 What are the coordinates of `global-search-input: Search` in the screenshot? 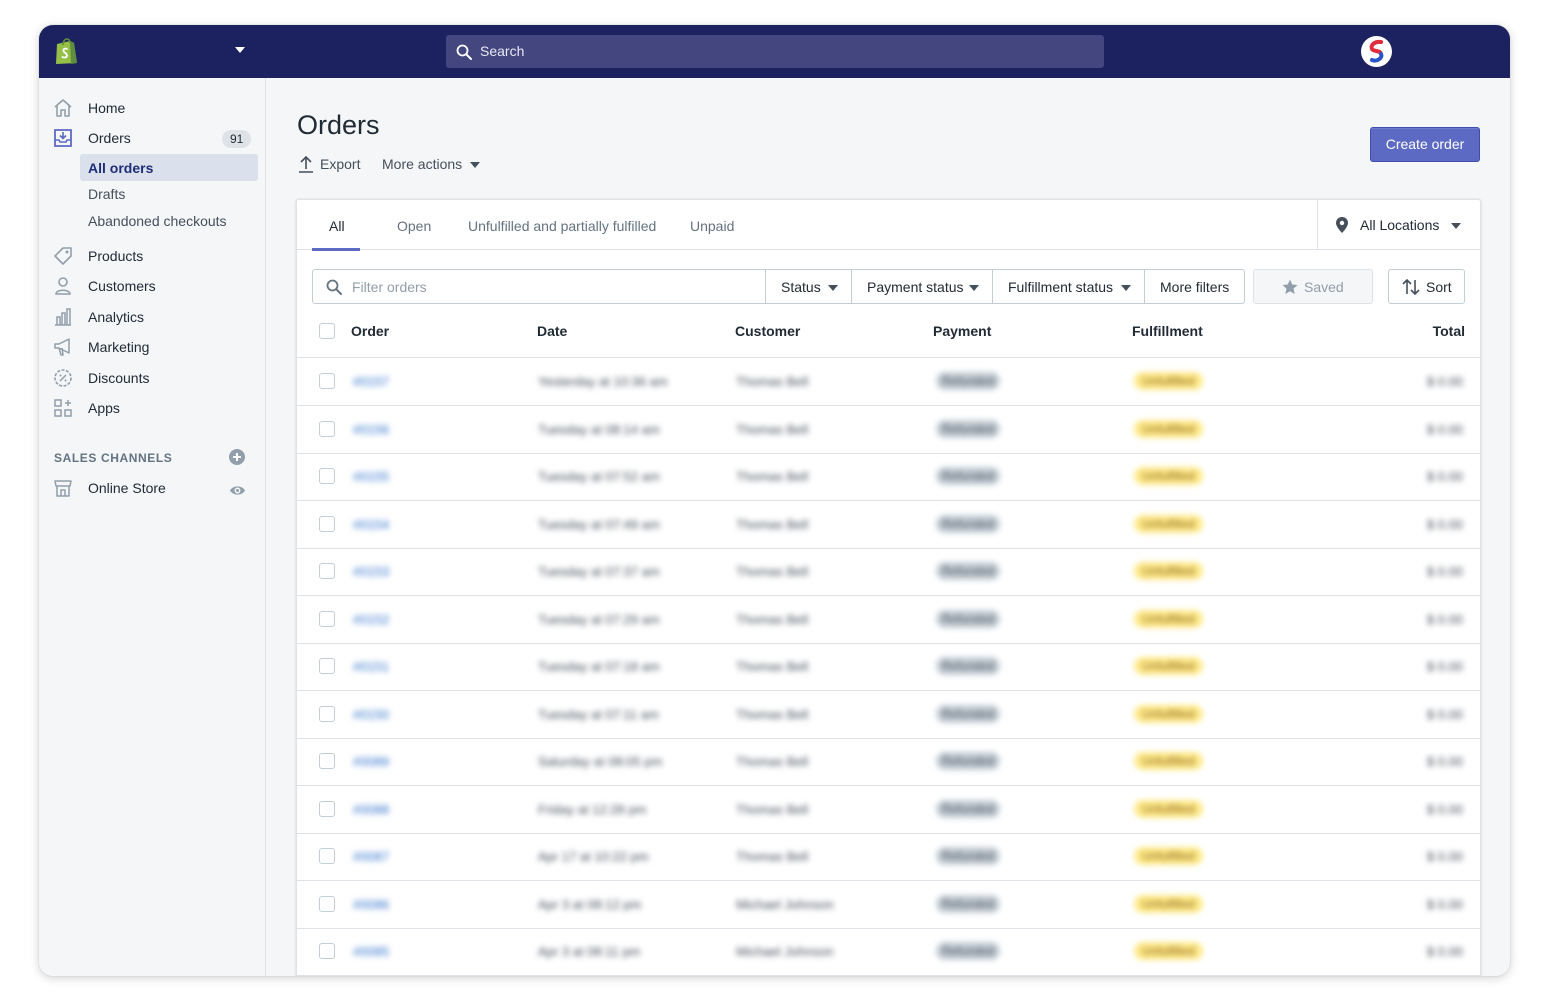 It's located at (775, 51).